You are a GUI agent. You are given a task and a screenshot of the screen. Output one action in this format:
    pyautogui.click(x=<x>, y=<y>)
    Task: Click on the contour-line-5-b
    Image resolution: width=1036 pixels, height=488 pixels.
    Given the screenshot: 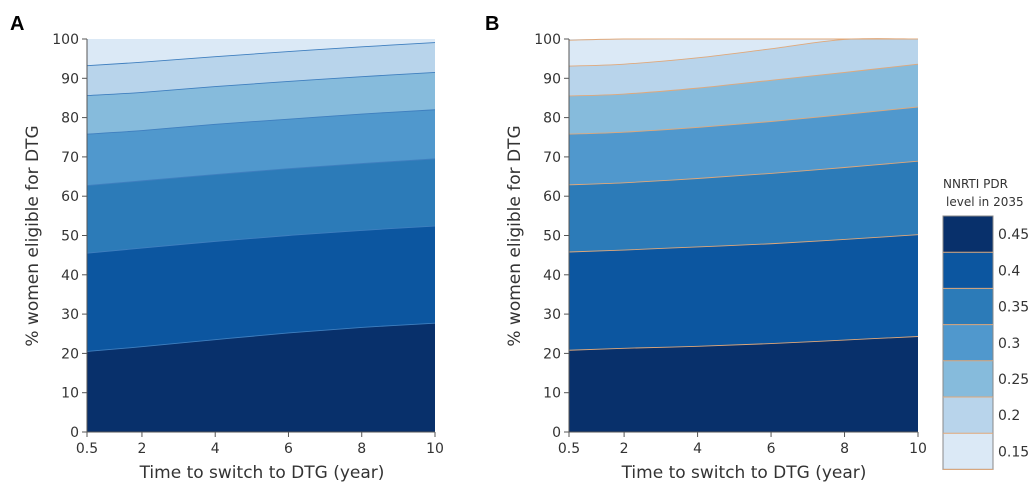 What is the action you would take?
    pyautogui.click(x=743, y=80)
    